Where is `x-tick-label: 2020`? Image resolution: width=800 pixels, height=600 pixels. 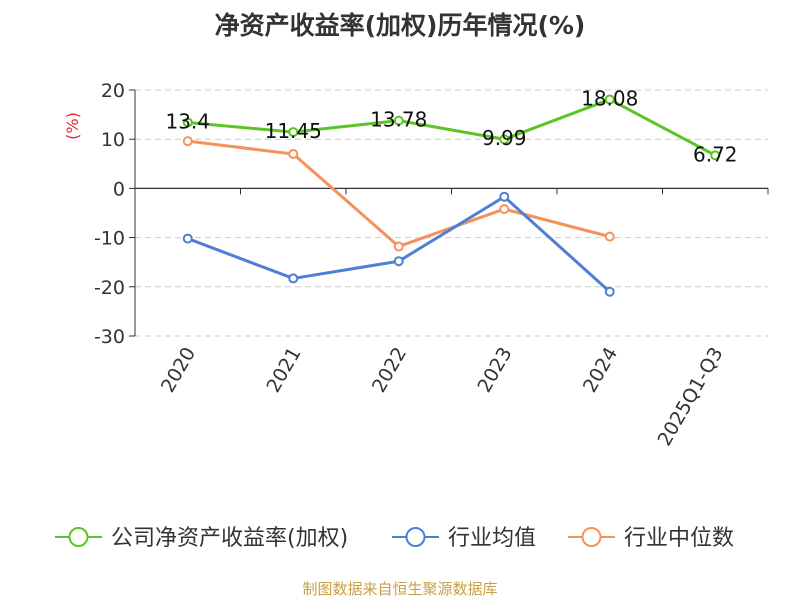 x-tick-label: 2020 is located at coordinates (178, 370).